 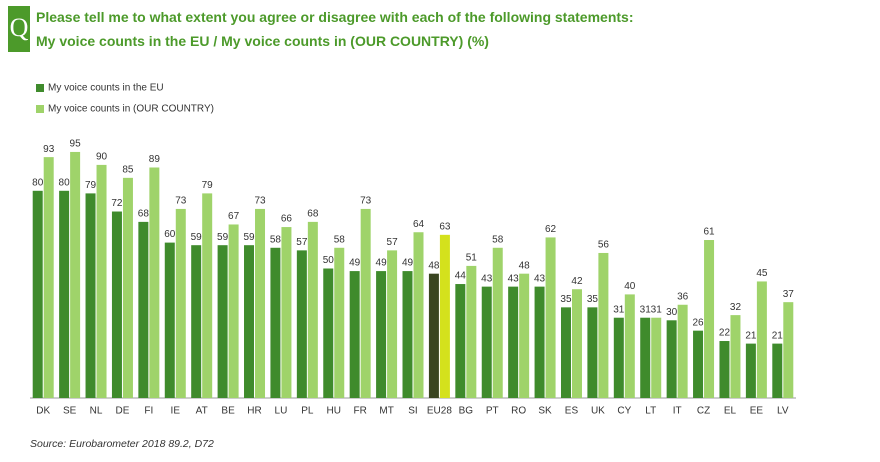 I want to click on value-label: 45, so click(x=762, y=273).